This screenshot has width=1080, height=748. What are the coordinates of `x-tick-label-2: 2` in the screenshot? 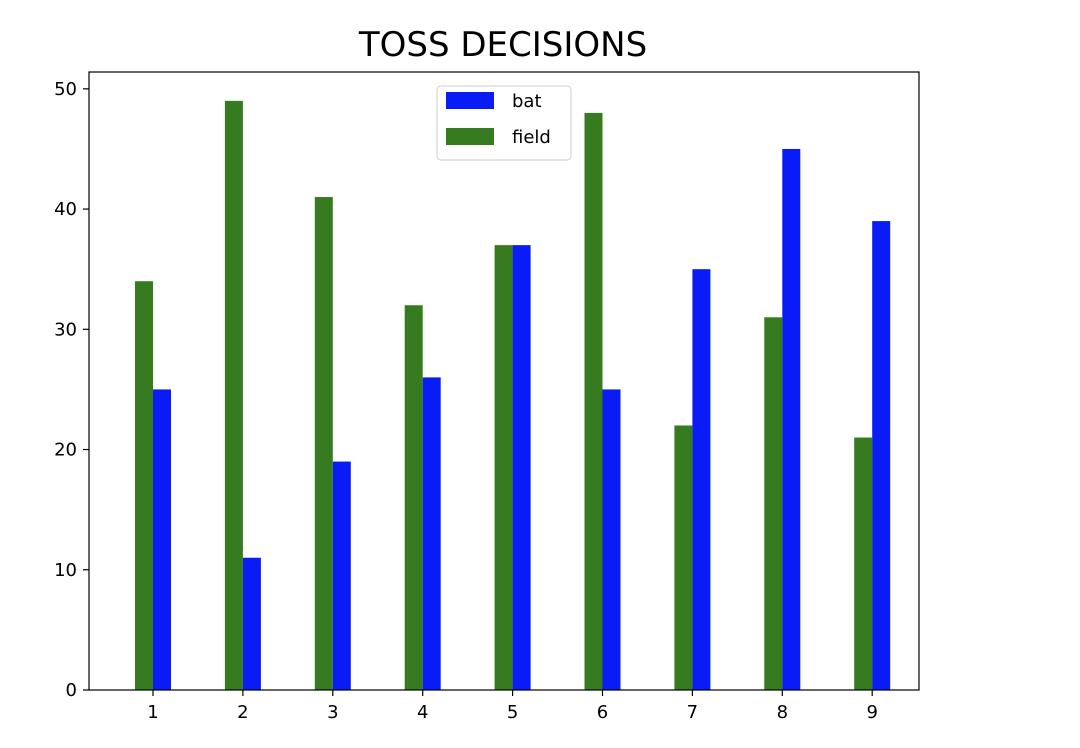 It's located at (242, 712).